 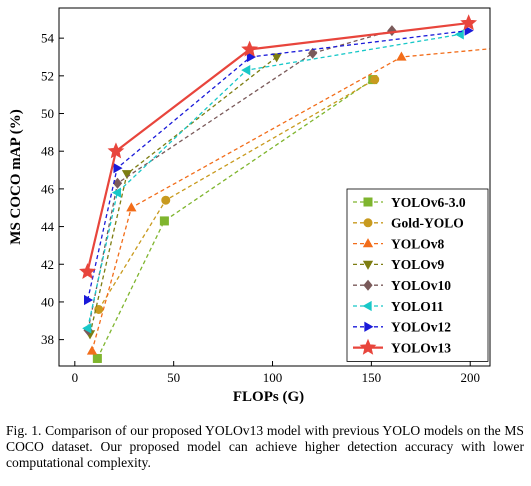 I want to click on legend-entry-yolov6-3-0: YOLOv6-3.0, so click(x=409, y=202).